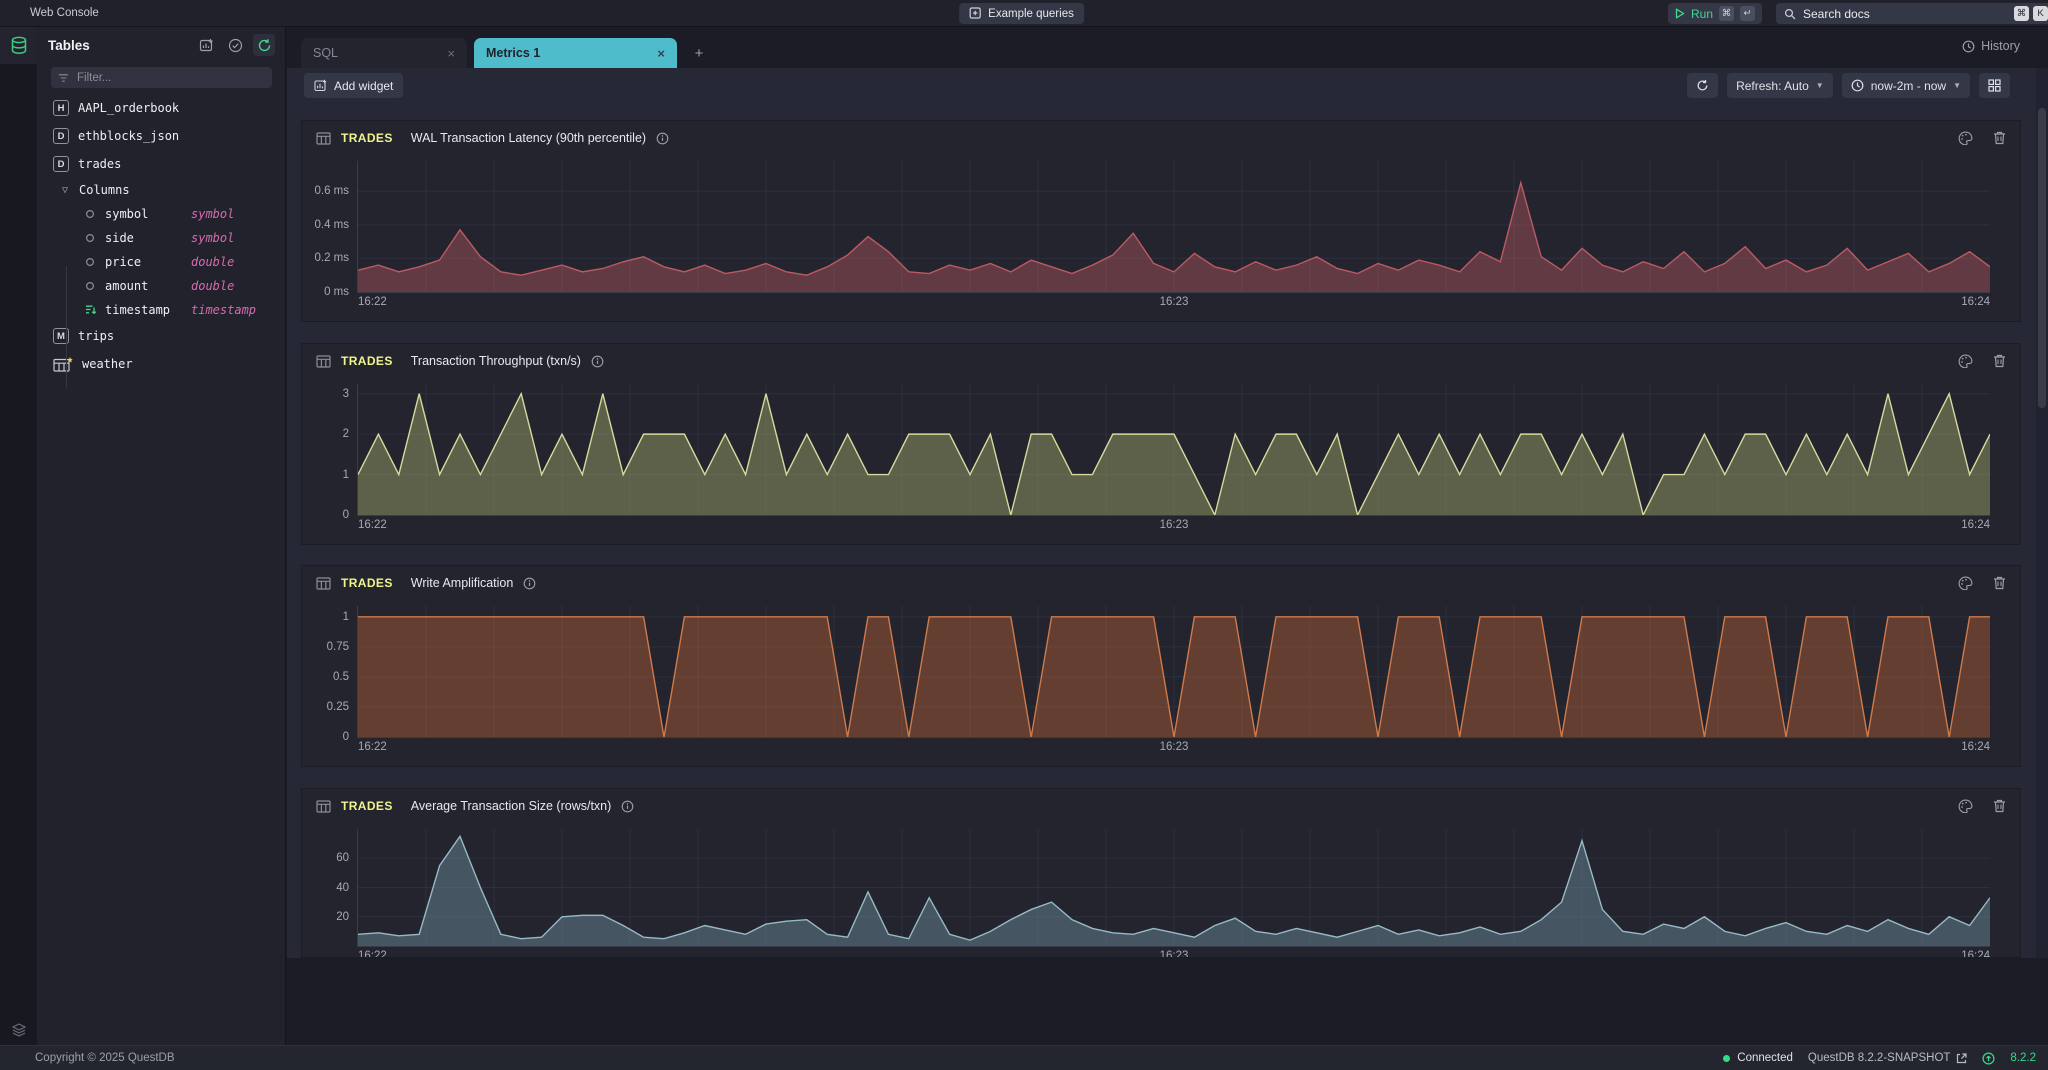 Image resolution: width=2048 pixels, height=1070 pixels. I want to click on tab-metrics-label: Metrics 1, so click(513, 53).